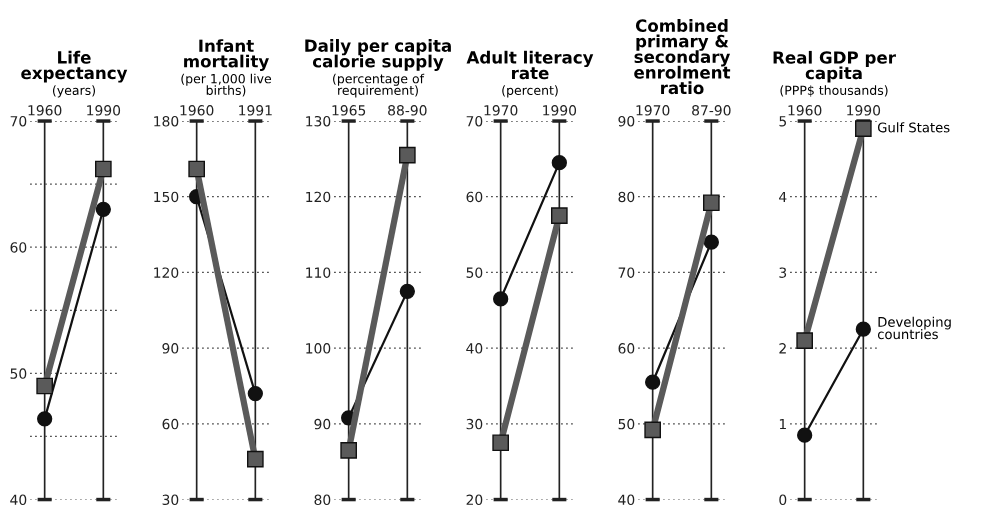 This screenshot has width=1002, height=515. I want to click on y-tick-label: 20, so click(474, 500).